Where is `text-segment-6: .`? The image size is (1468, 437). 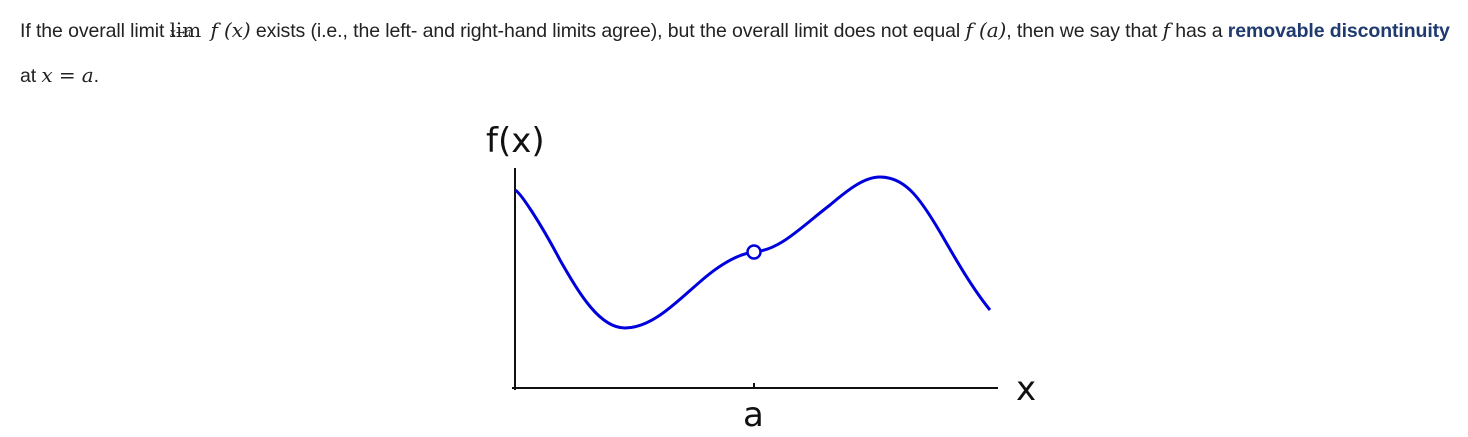 text-segment-6: . is located at coordinates (96, 76).